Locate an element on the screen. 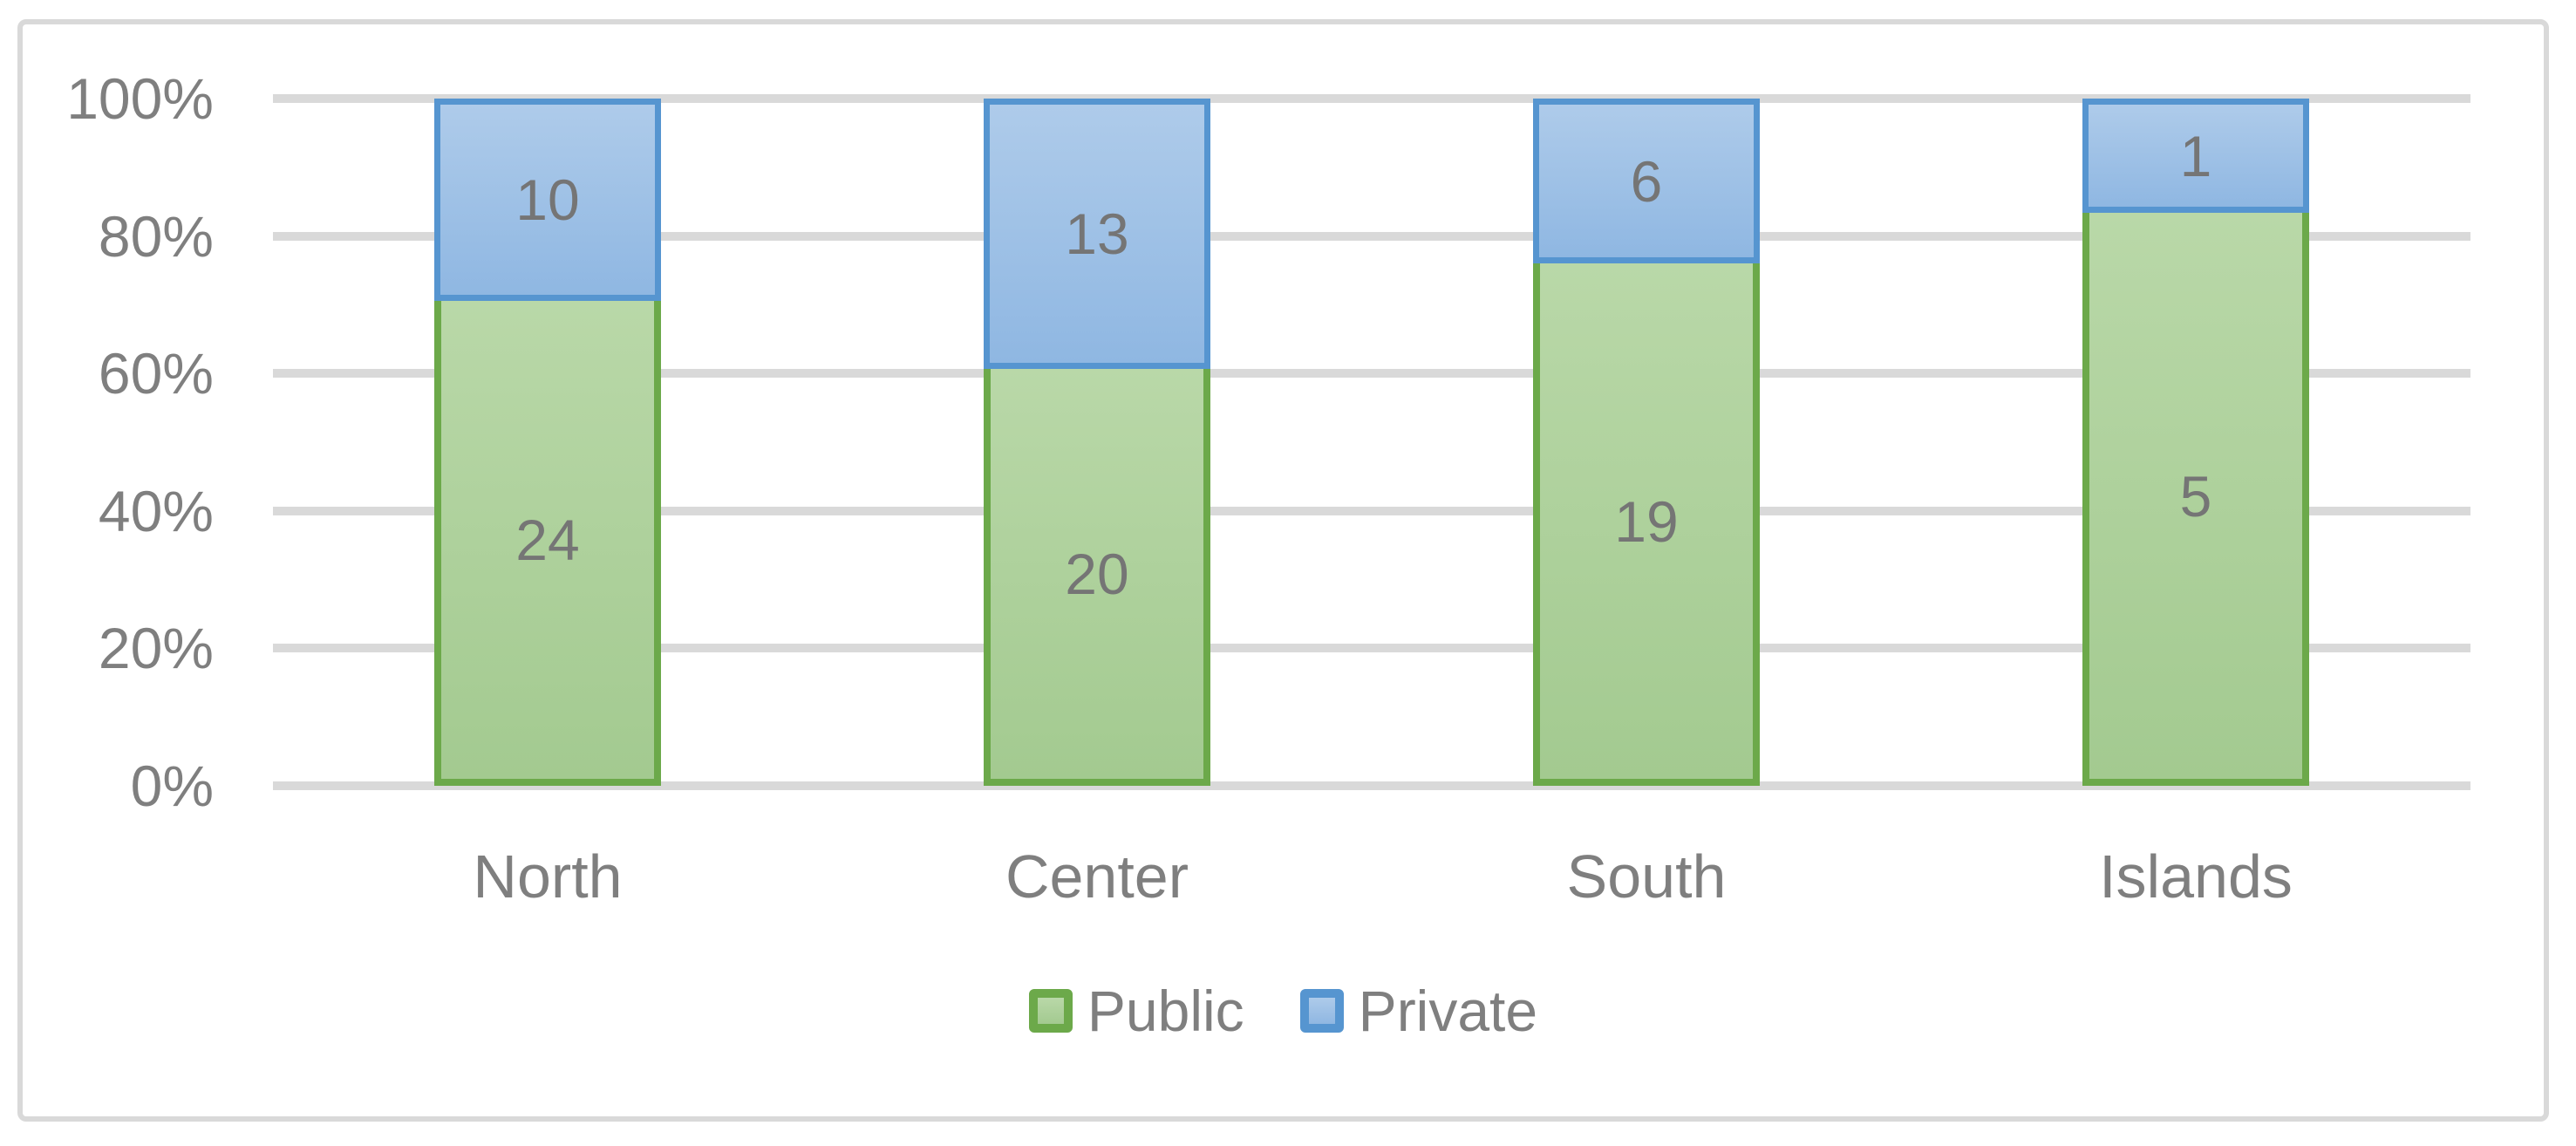  x-axis-line is located at coordinates (1372, 785).